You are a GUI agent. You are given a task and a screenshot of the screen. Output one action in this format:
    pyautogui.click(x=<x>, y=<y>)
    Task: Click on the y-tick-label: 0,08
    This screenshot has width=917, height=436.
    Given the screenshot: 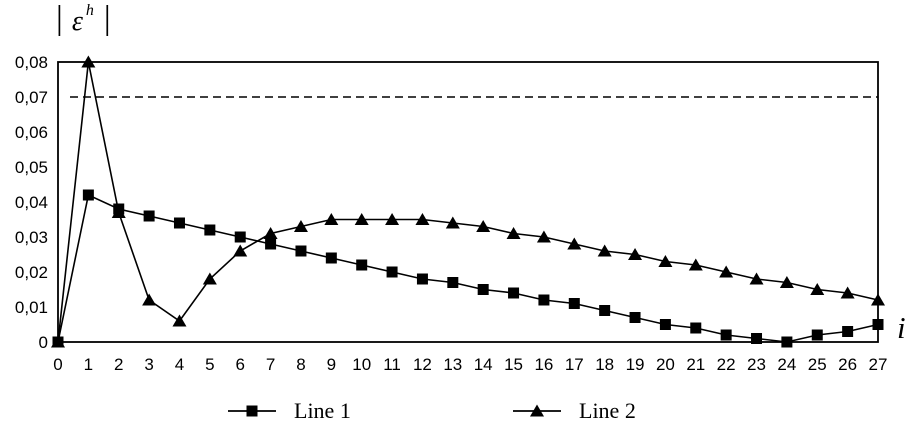 What is the action you would take?
    pyautogui.click(x=31, y=62)
    